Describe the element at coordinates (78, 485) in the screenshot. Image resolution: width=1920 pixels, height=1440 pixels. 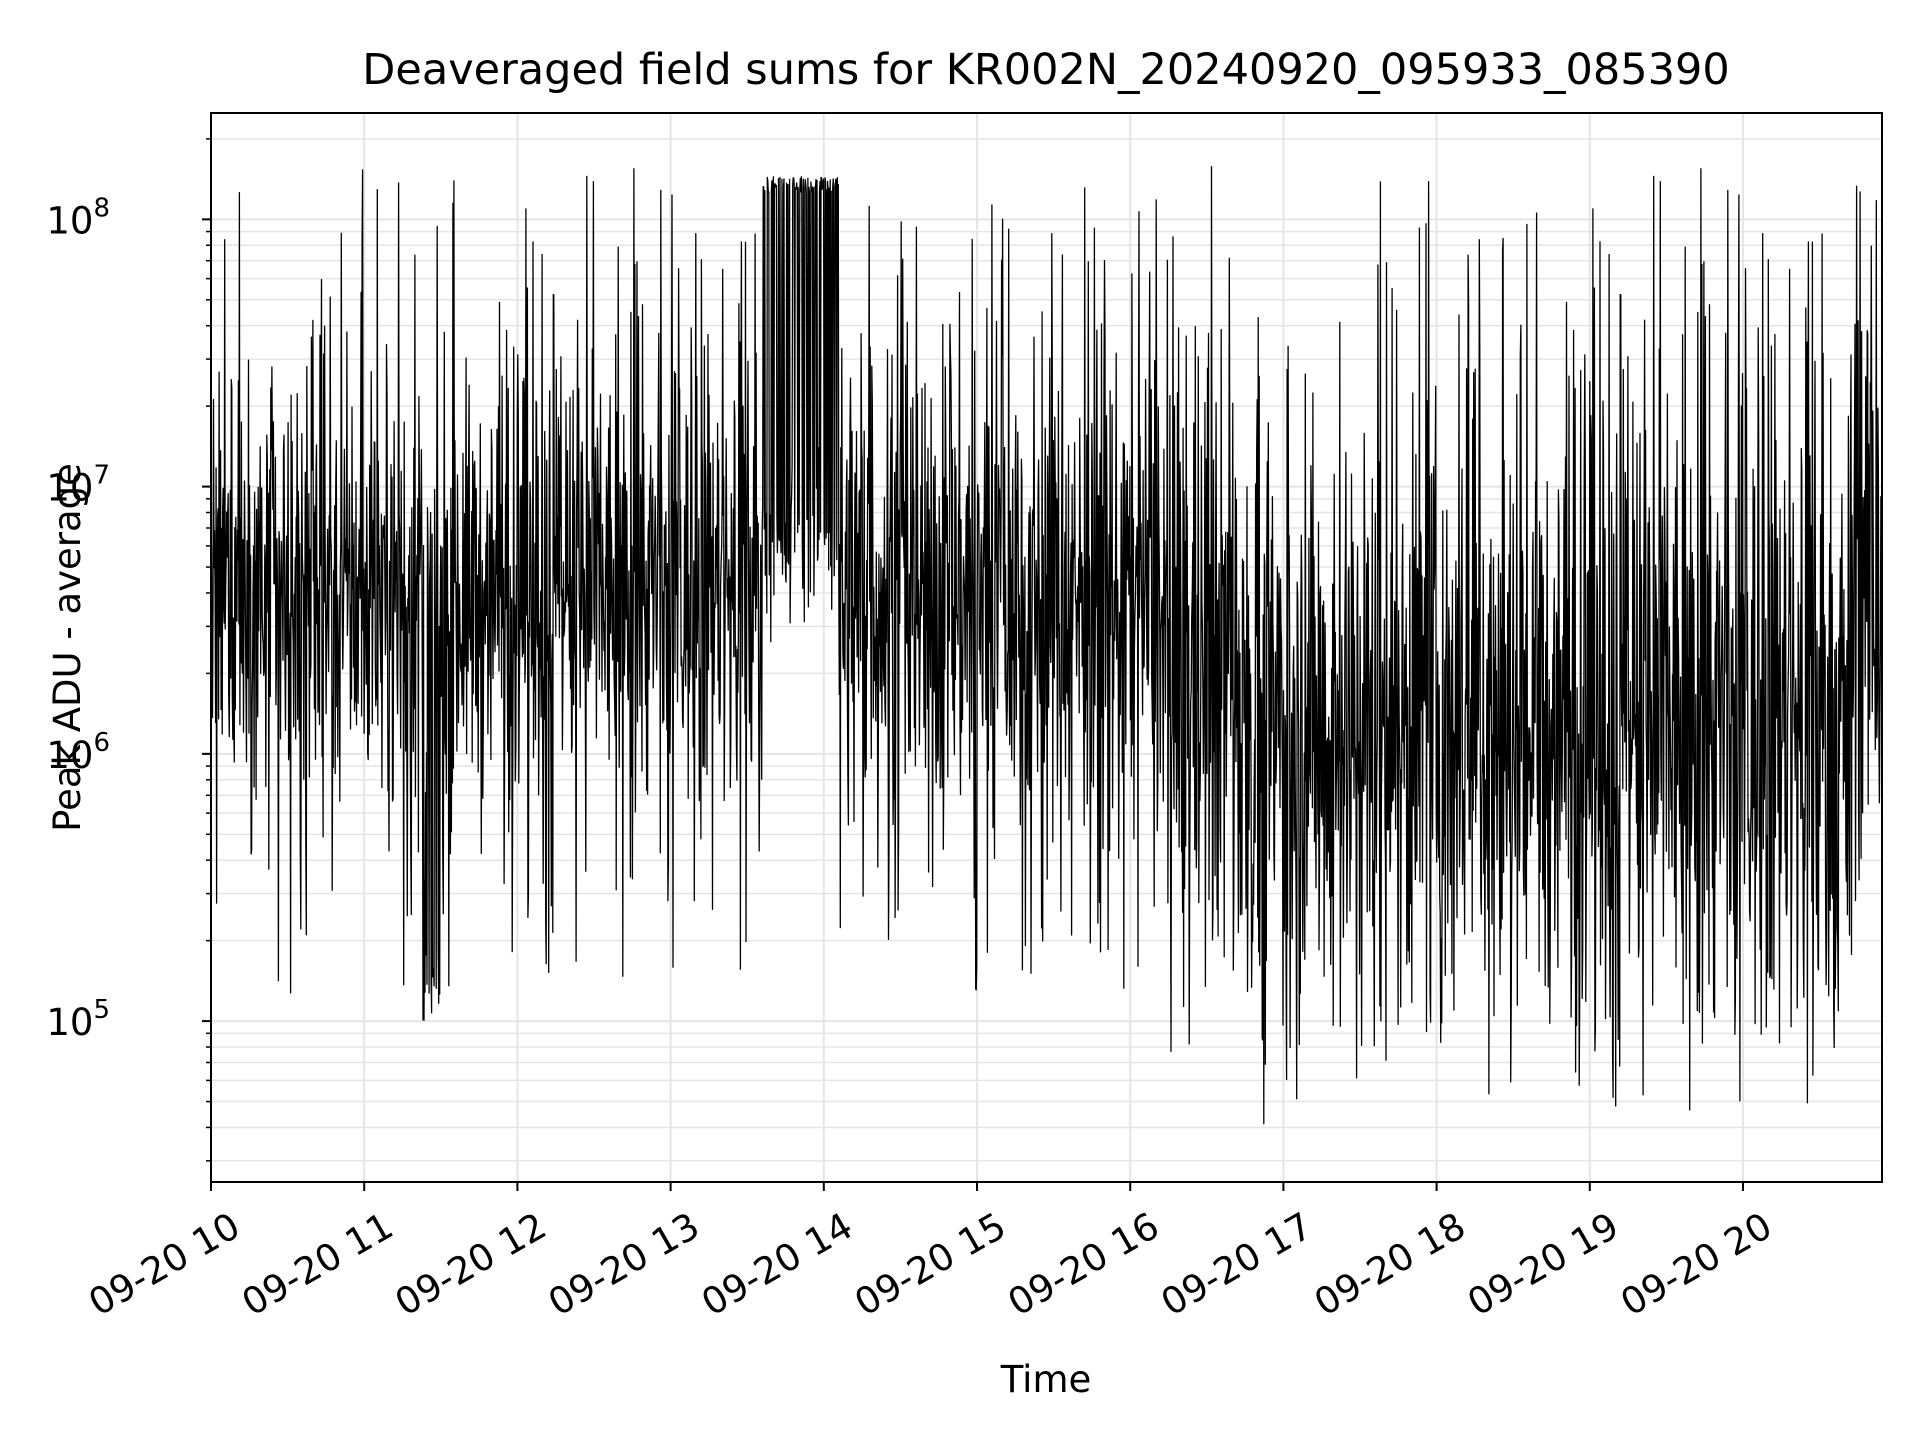
I see `y-tick-label: 10⁷` at that location.